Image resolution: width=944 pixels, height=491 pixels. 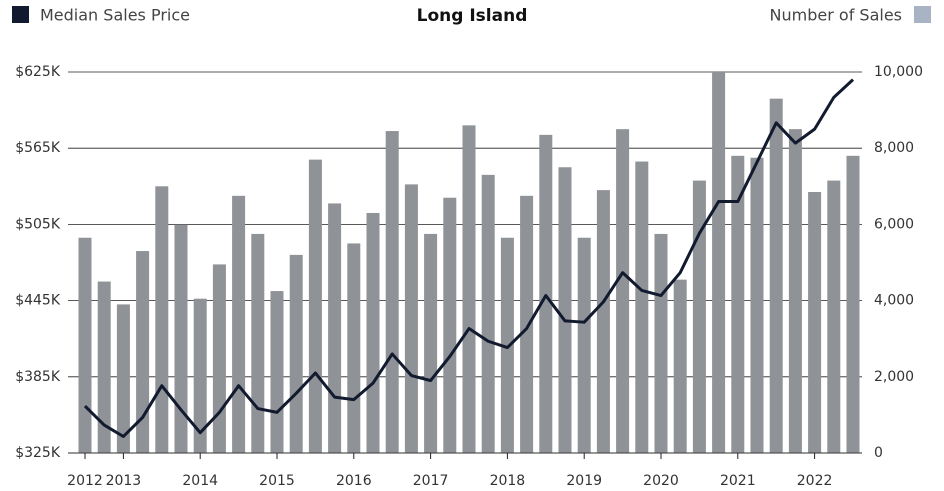 What do you see at coordinates (38, 72) in the screenshot?
I see `y-tick-label: $625K` at bounding box center [38, 72].